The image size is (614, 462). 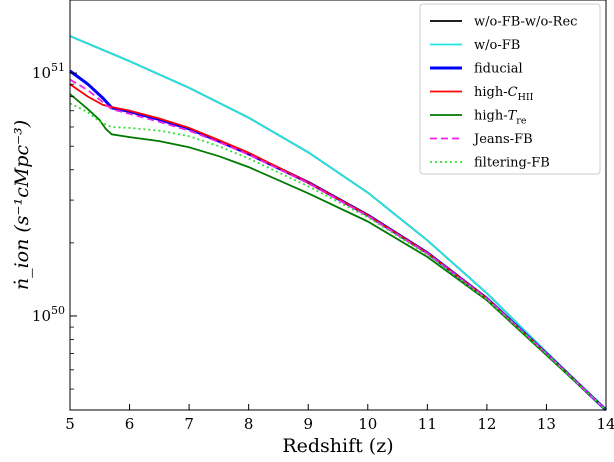 I want to click on x-tick-label: 5, so click(x=70, y=424).